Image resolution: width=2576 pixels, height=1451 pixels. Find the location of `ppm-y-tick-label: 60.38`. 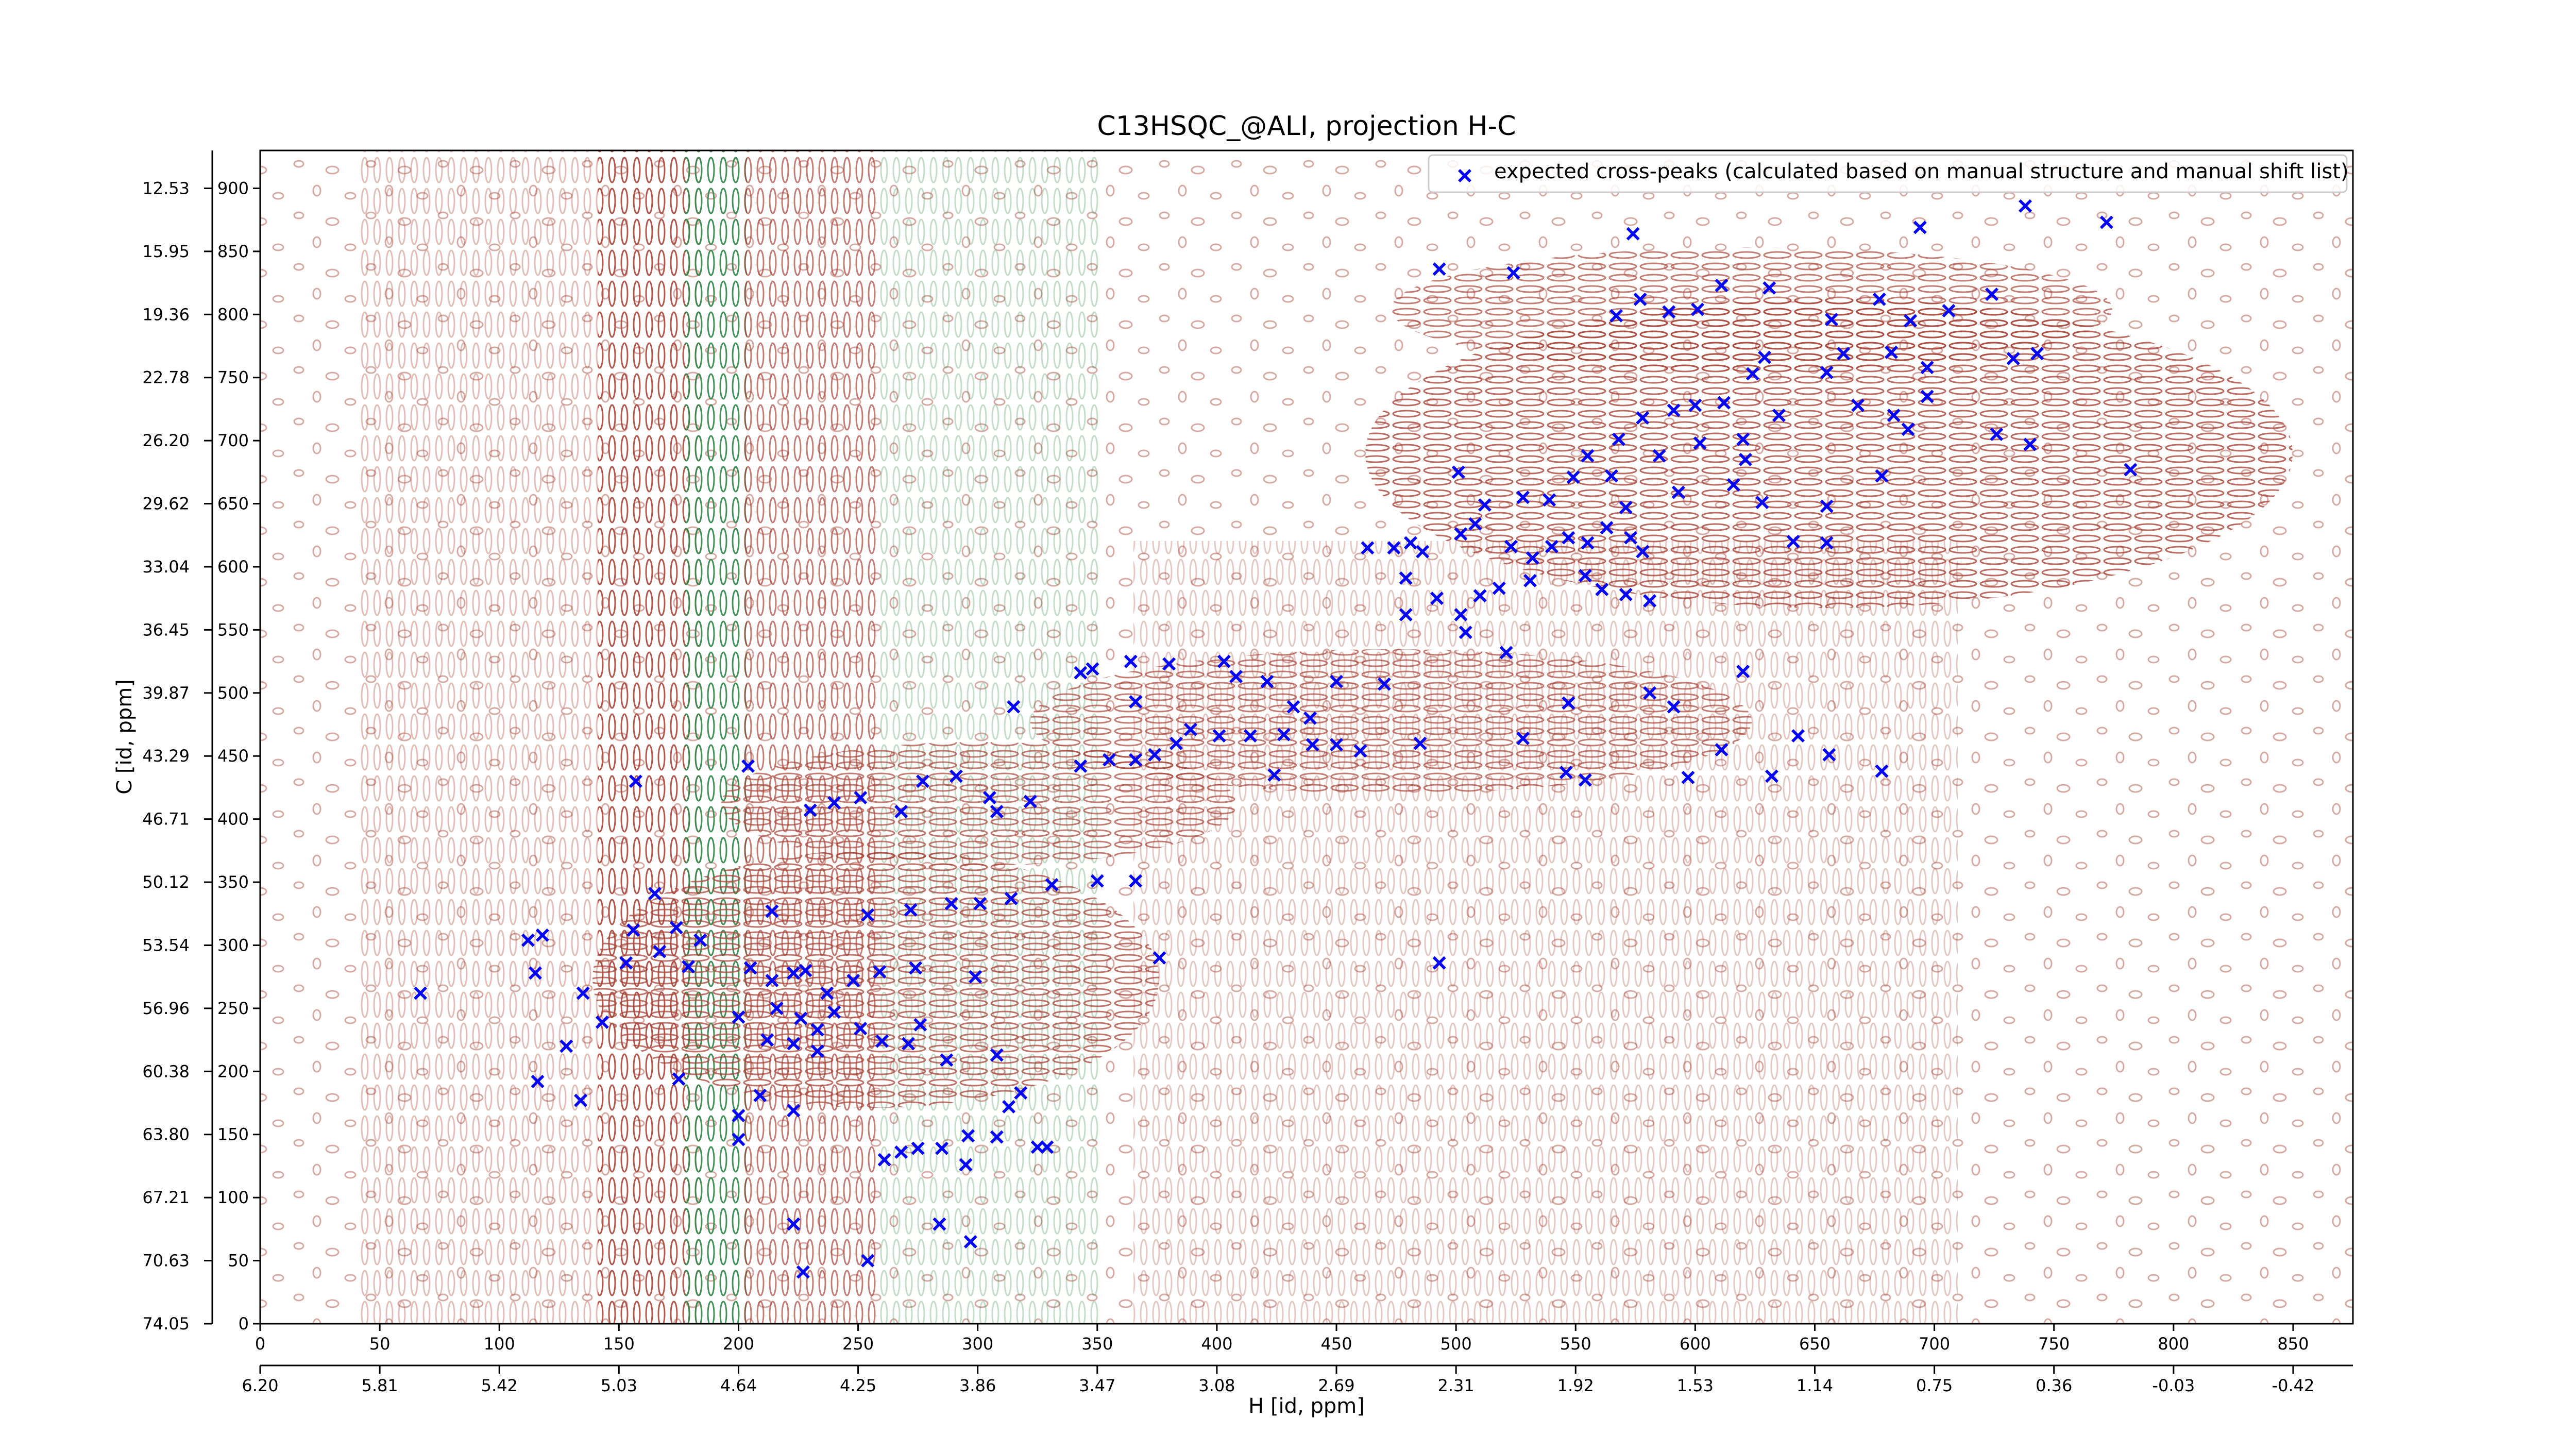

ppm-y-tick-label: 60.38 is located at coordinates (166, 1071).